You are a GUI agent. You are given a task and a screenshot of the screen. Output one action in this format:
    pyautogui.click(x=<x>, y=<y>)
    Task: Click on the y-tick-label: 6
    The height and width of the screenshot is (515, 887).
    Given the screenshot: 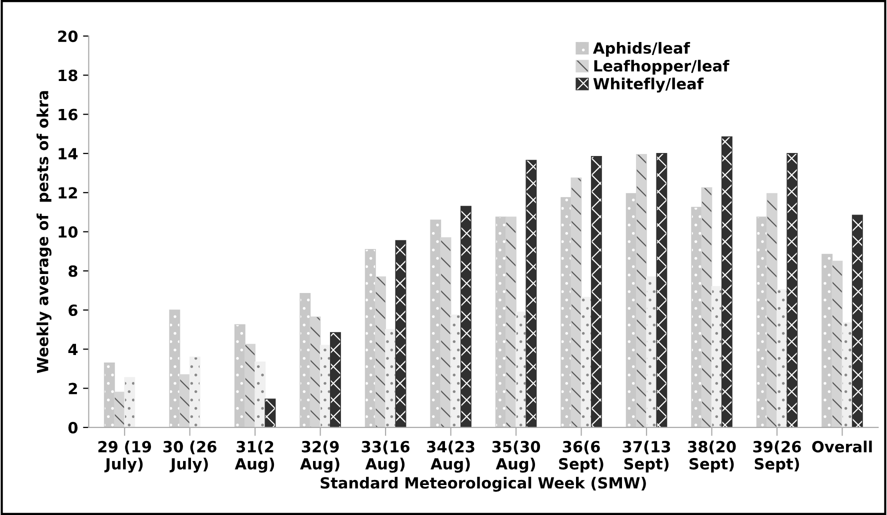 What is the action you would take?
    pyautogui.click(x=73, y=310)
    